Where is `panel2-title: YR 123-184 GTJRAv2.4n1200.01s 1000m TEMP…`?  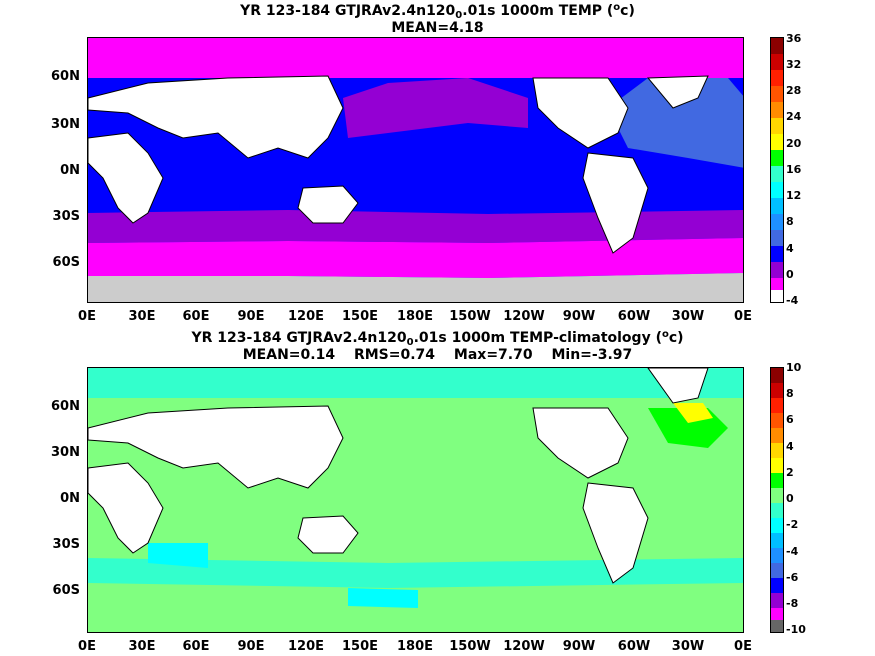 panel2-title: YR 123-184 GTJRAv2.4n1200.01s 1000m TEMP… is located at coordinates (437, 338).